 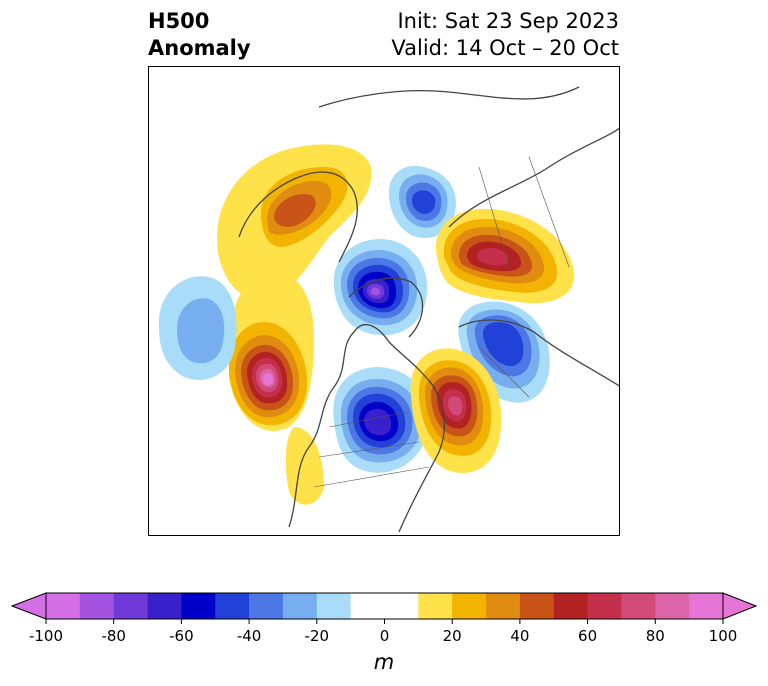 I want to click on colorbar-tick-label: 0, so click(x=384, y=636).